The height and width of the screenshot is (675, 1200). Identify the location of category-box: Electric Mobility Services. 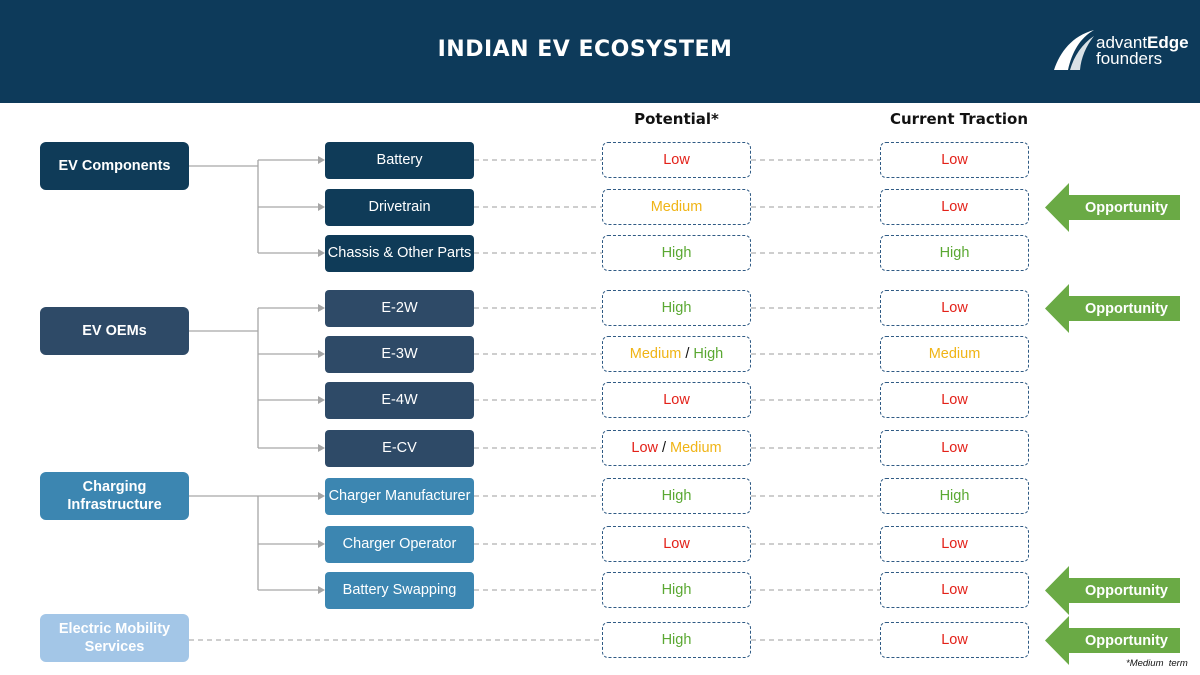
(114, 638).